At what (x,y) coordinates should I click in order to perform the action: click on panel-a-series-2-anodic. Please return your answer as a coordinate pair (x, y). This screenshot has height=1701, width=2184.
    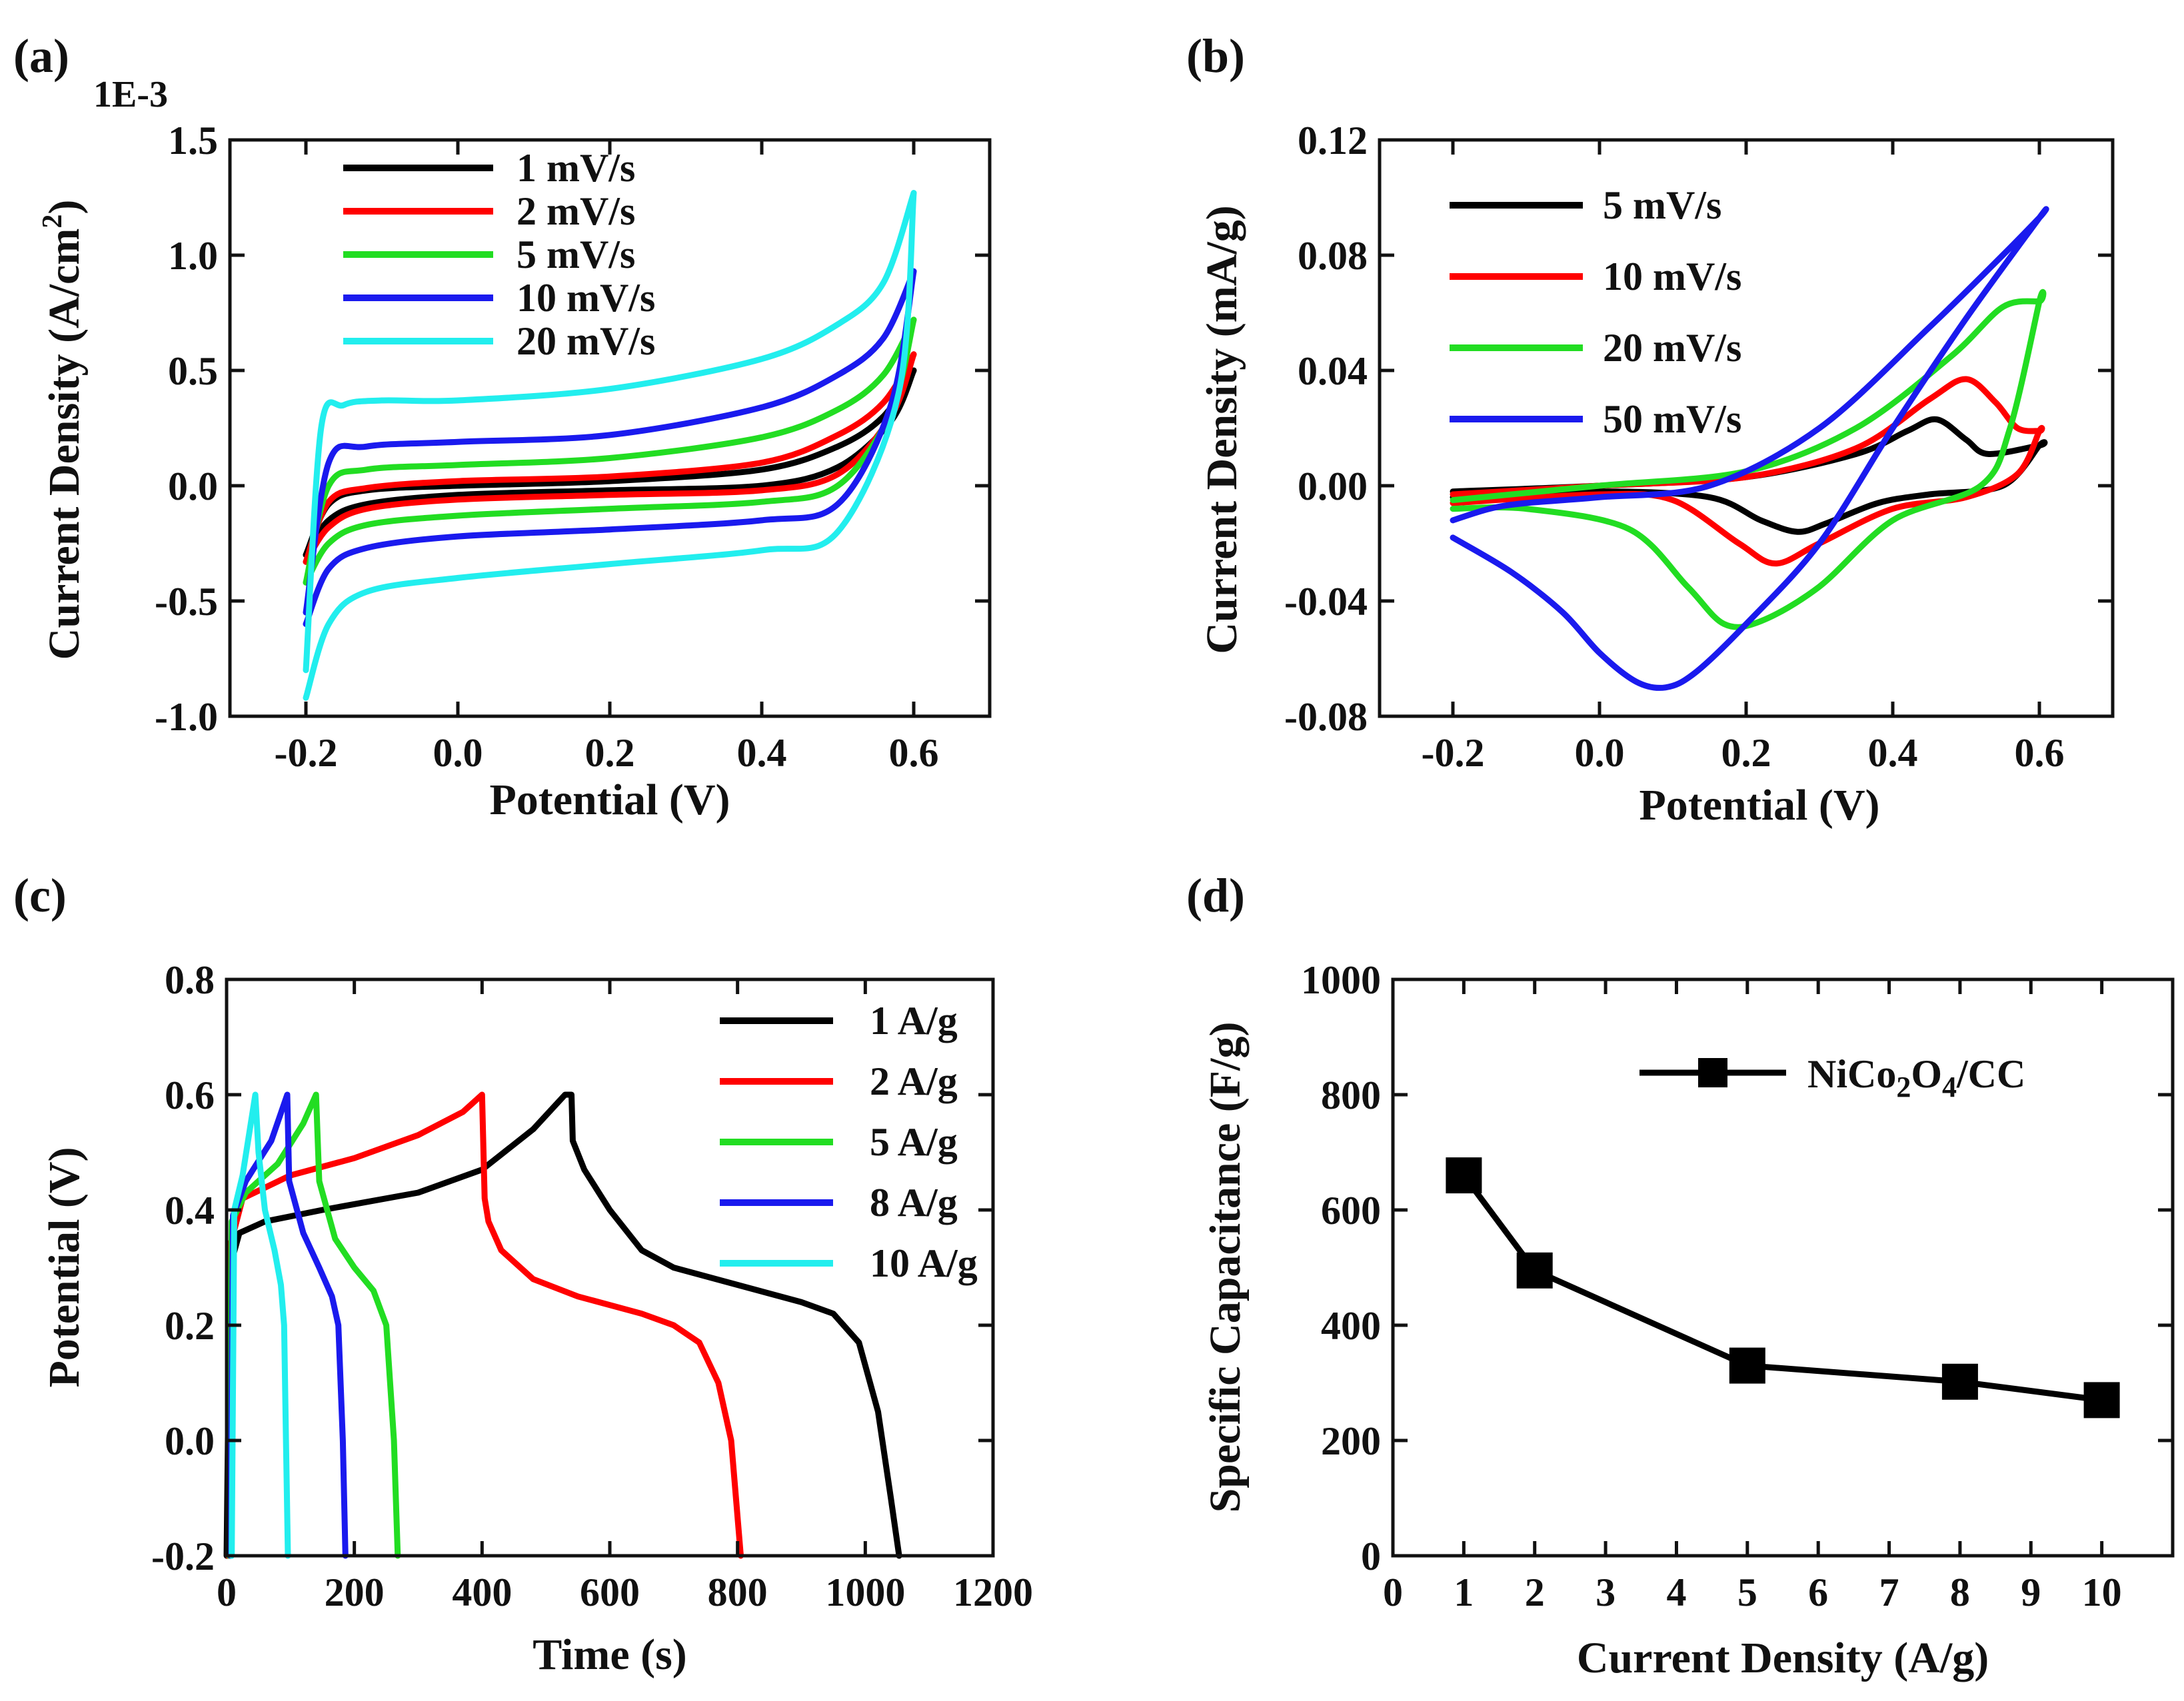
    Looking at the image, I should click on (610, 451).